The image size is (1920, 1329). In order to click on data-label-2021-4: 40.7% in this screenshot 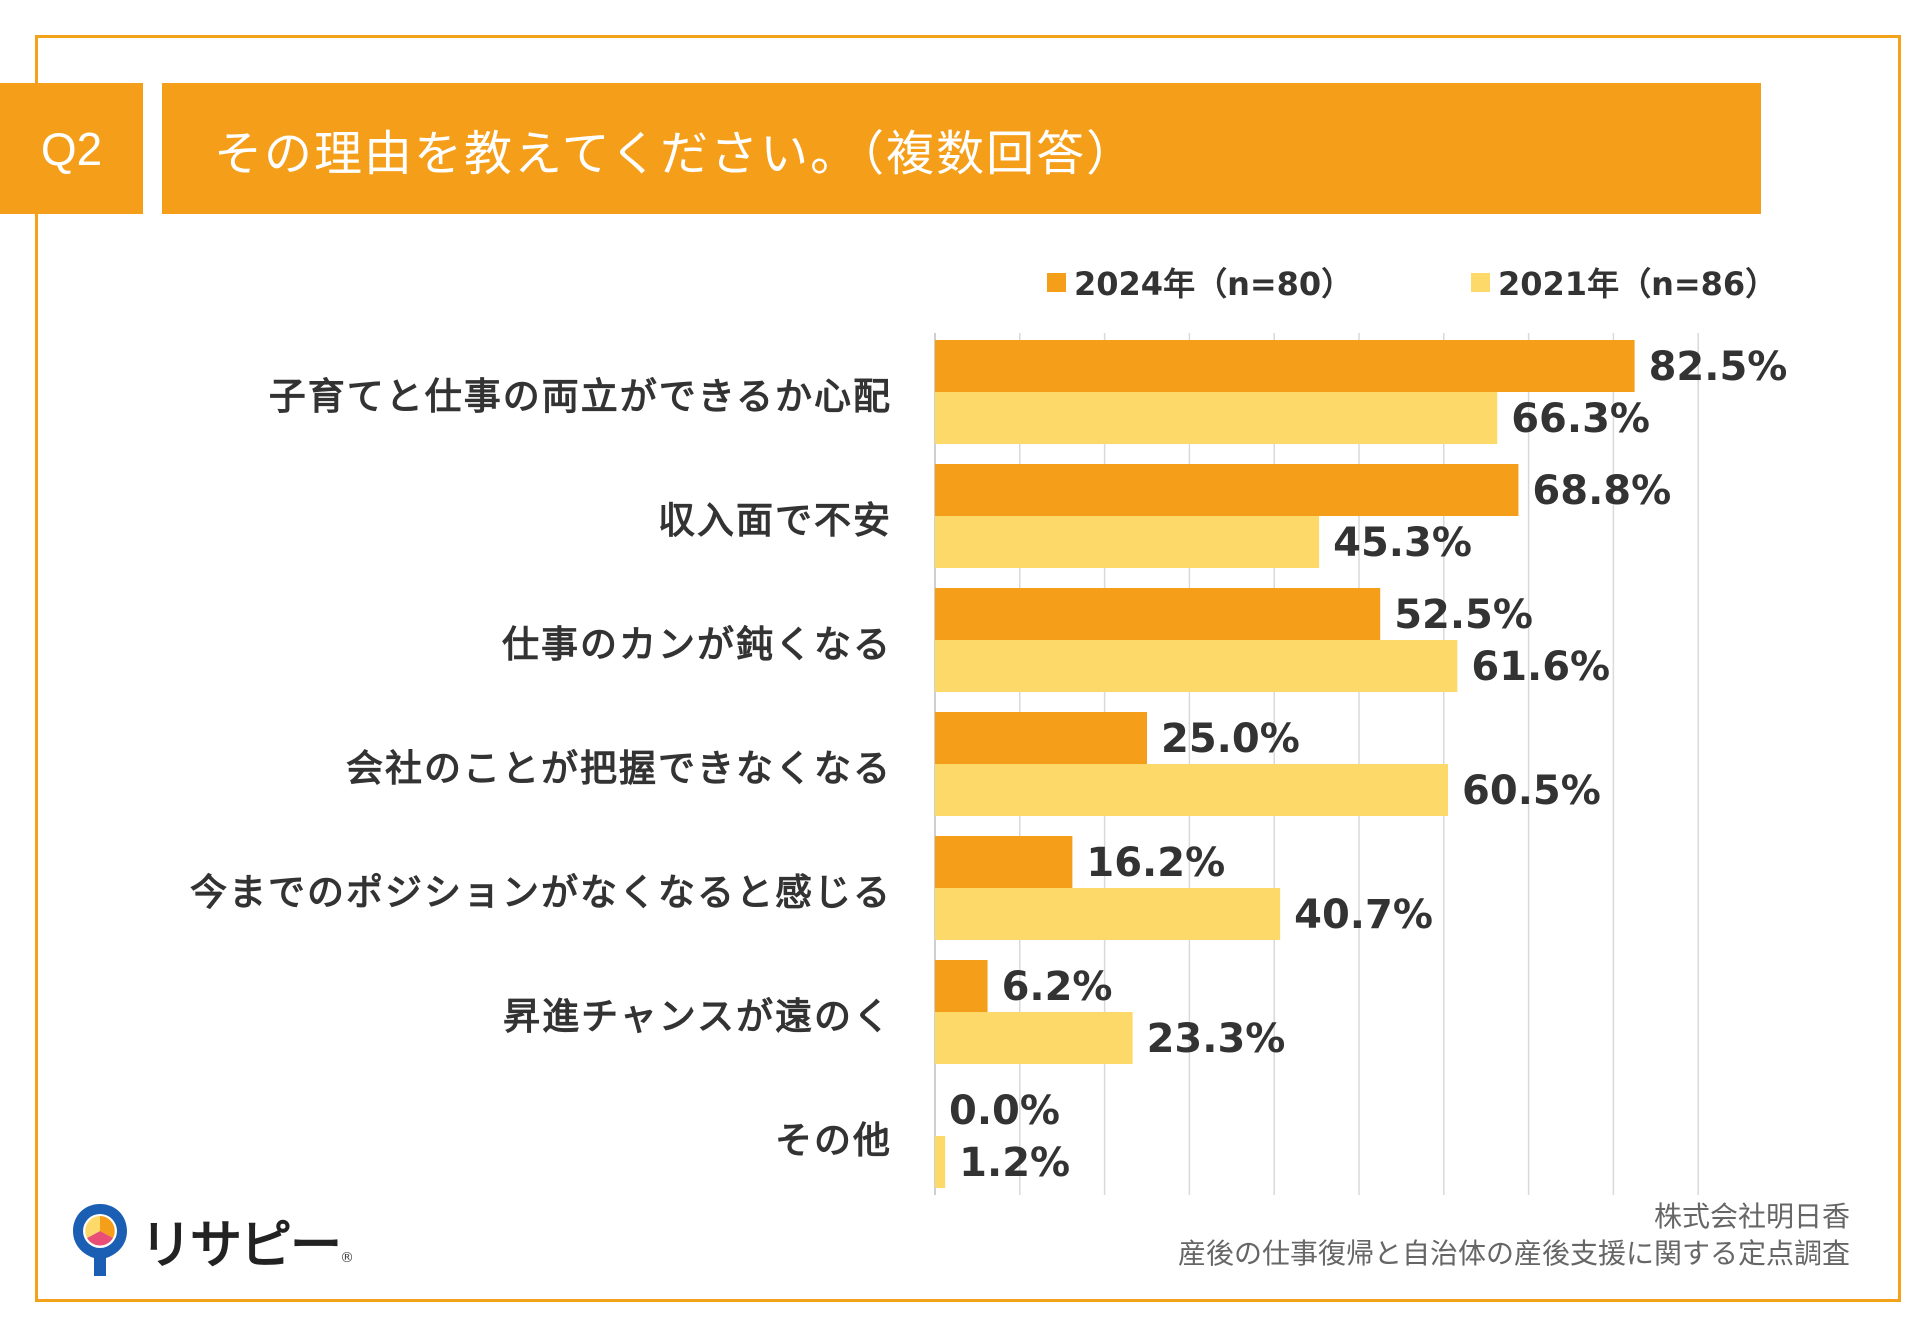, I will do `click(1363, 915)`.